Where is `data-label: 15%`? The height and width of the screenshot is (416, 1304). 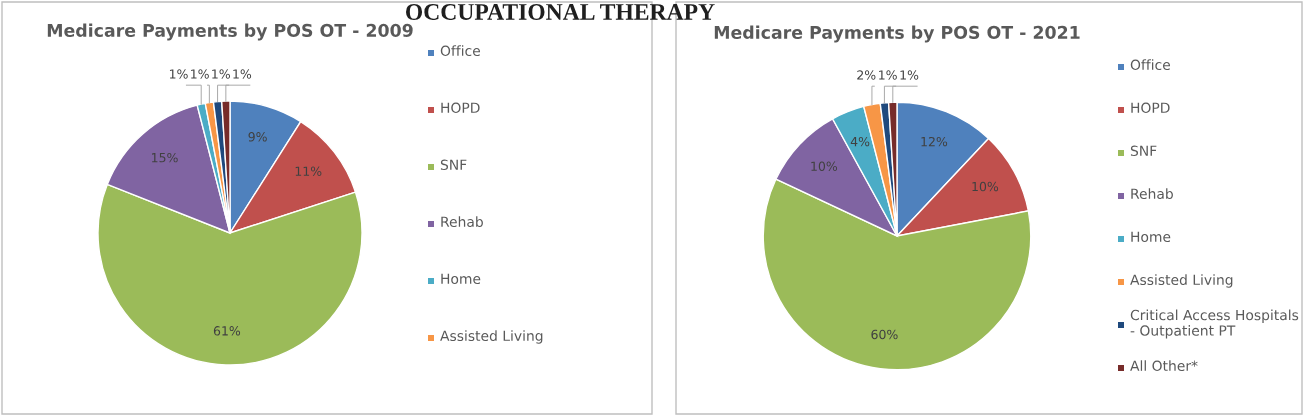
data-label: 15% is located at coordinates (165, 157).